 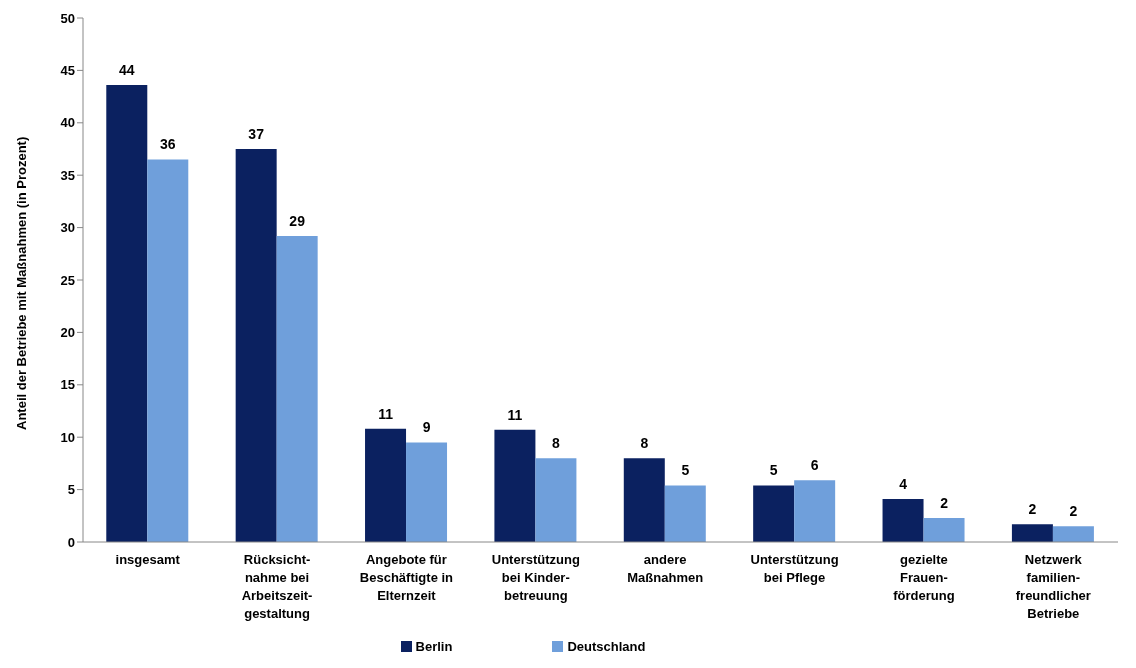 I want to click on data-label: 36, so click(x=168, y=144).